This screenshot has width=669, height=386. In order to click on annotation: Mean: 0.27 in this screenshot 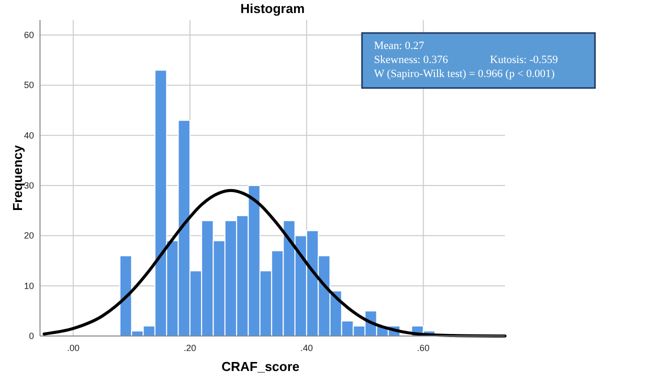, I will do `click(399, 46)`.